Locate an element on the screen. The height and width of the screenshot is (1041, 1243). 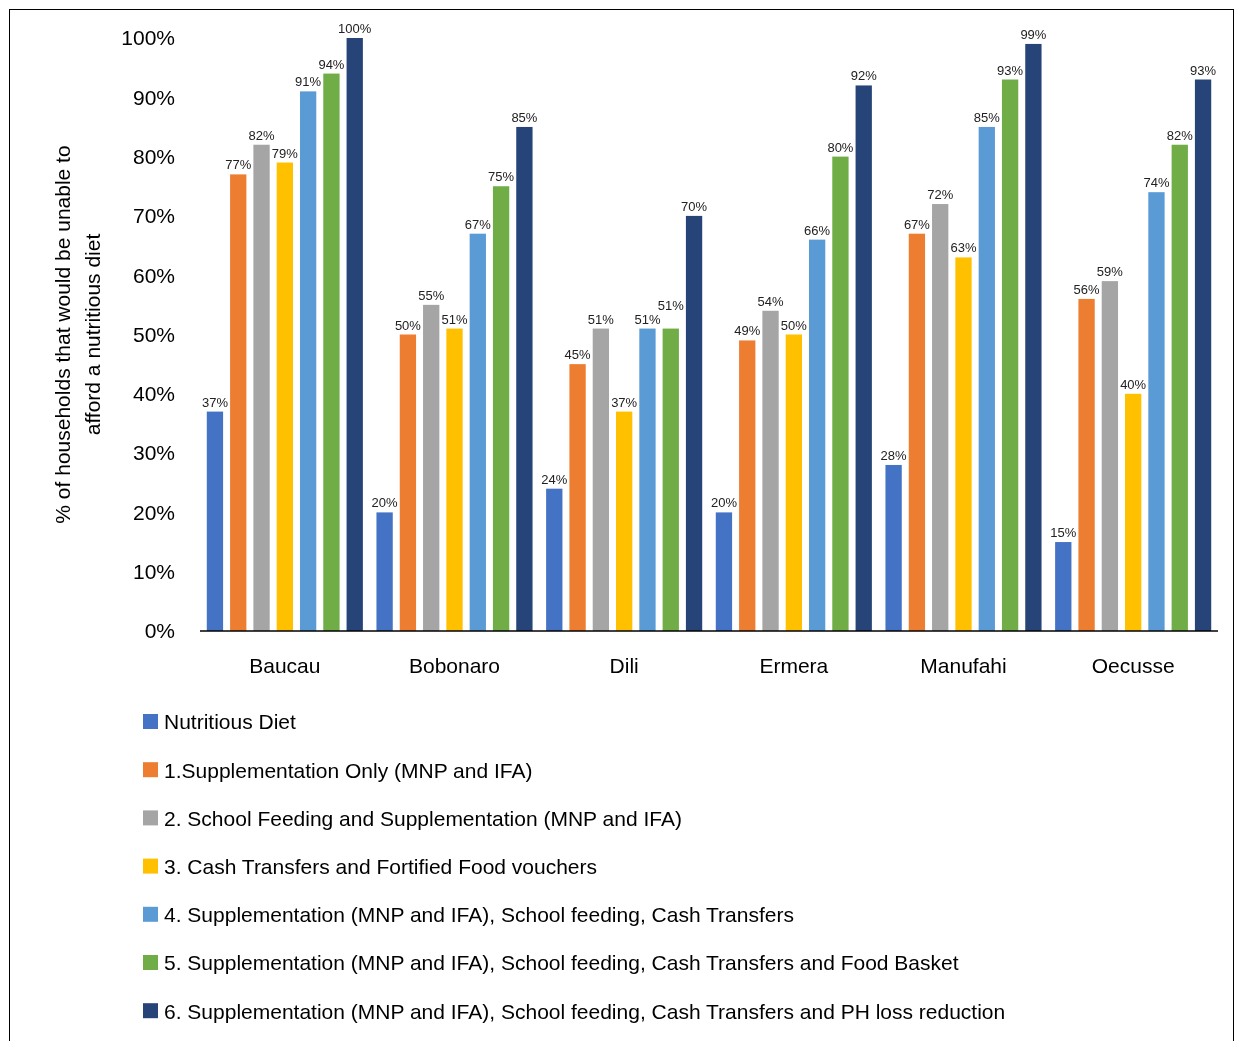
legend-label: 6. Supplementation (MNP and IFA), School feeding, Cash Transfers and PH loss reduction is located at coordinates (585, 1011).